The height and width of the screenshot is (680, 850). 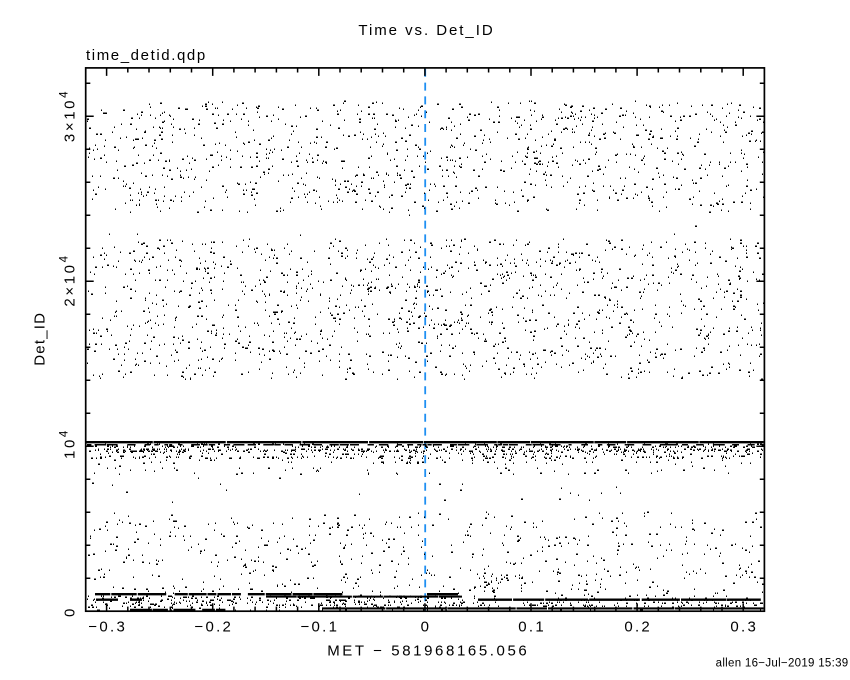 What do you see at coordinates (68, 115) in the screenshot?
I see `svg-text: 3×104` at bounding box center [68, 115].